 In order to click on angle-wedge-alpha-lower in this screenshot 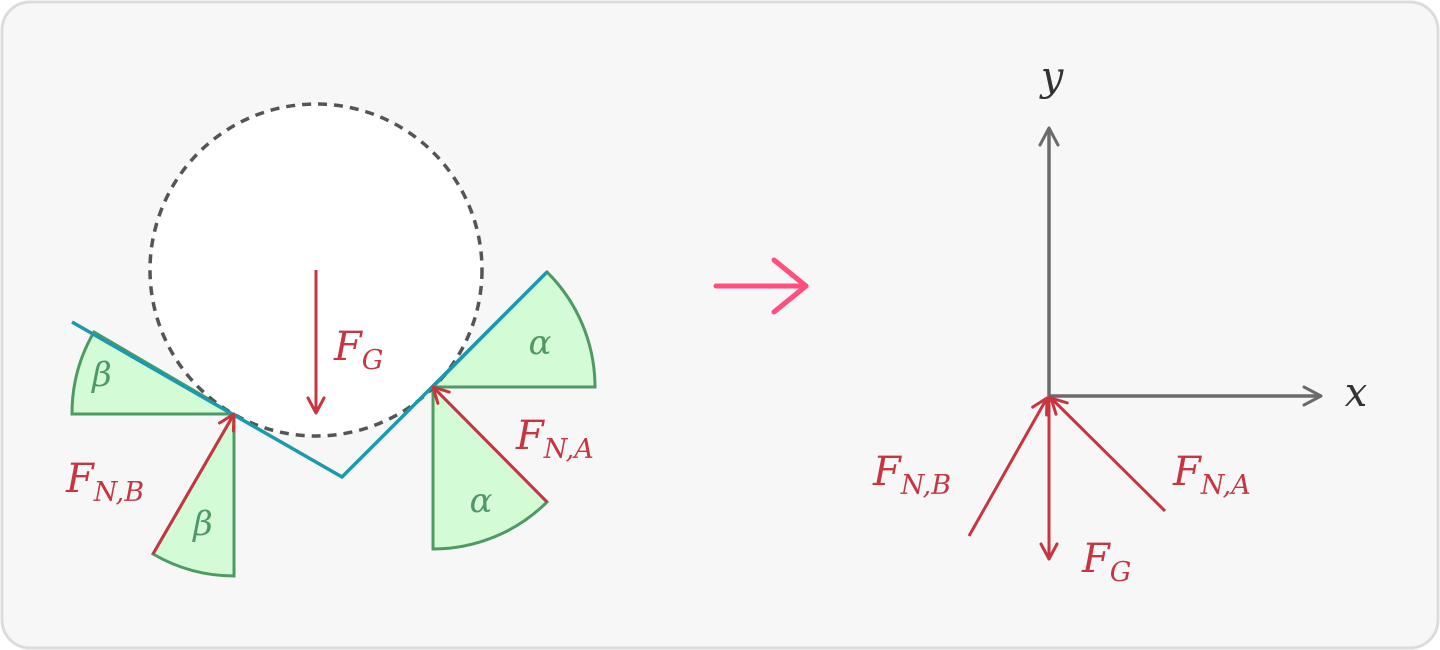, I will do `click(490, 467)`.